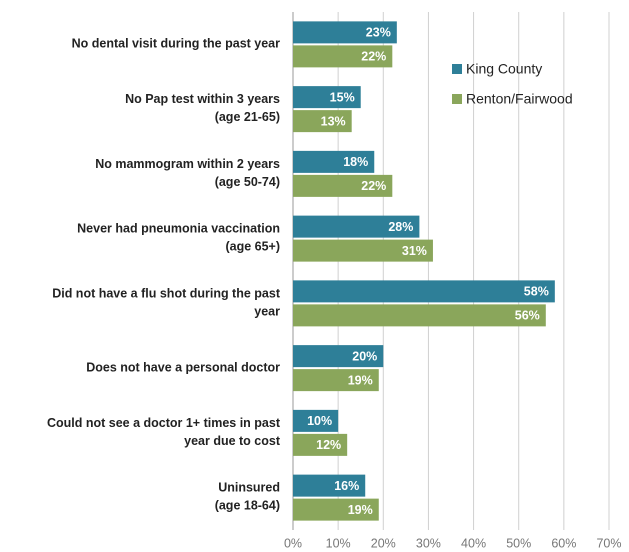 The height and width of the screenshot is (552, 629). I want to click on value-label: 28%, so click(400, 227).